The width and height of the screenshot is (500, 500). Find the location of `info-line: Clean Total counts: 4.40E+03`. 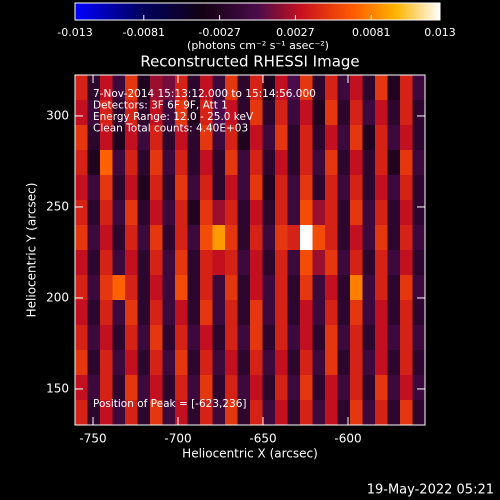

info-line: Clean Total counts: 4.40E+03 is located at coordinates (170, 129).